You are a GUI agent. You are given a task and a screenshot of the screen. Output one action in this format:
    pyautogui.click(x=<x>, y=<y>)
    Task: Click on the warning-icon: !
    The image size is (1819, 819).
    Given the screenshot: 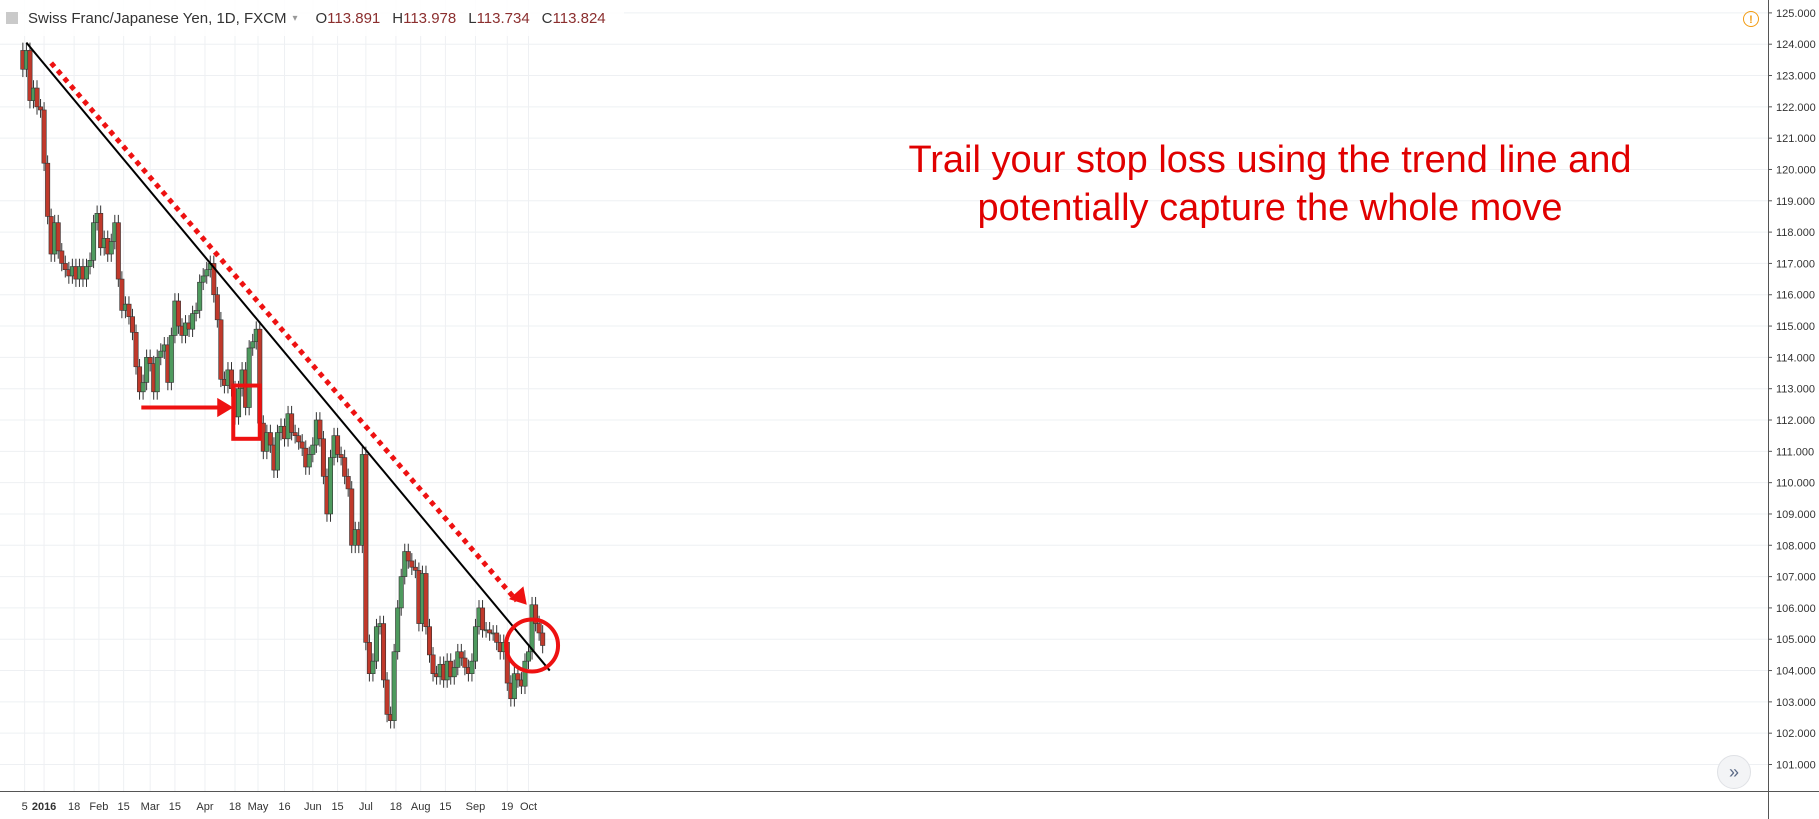 What is the action you would take?
    pyautogui.click(x=1751, y=19)
    